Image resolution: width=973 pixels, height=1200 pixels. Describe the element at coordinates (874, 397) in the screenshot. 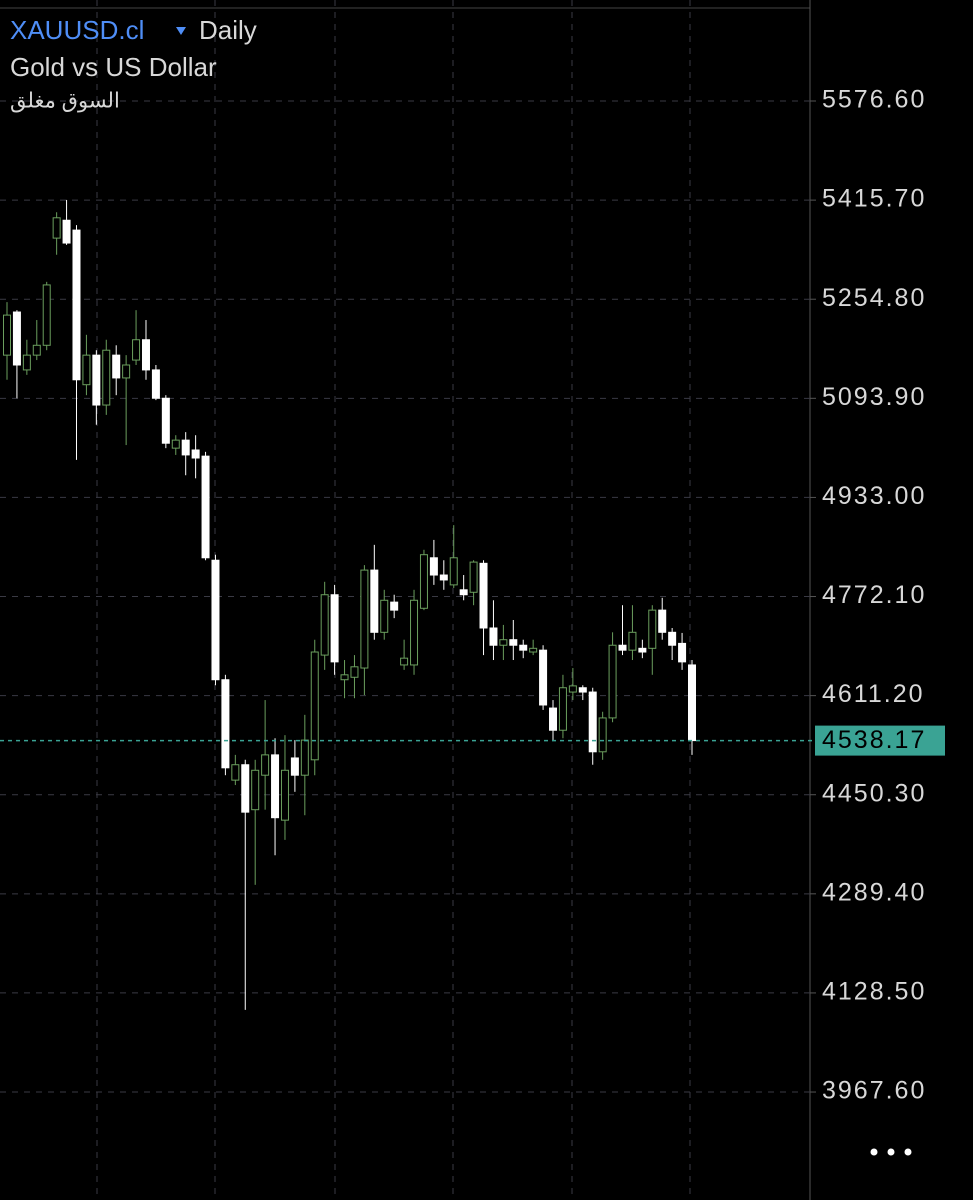

I see `y-tick-label: 5093.90` at that location.